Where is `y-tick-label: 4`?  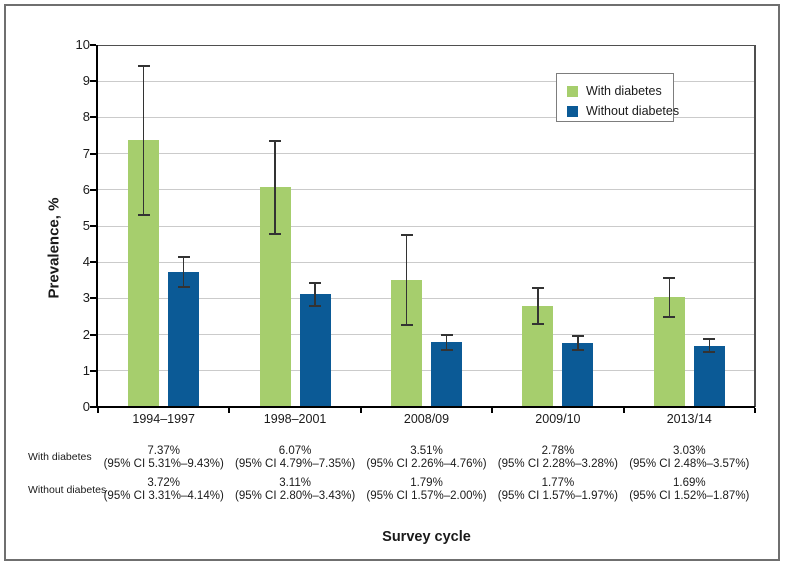
y-tick-label: 4 is located at coordinates (86, 262).